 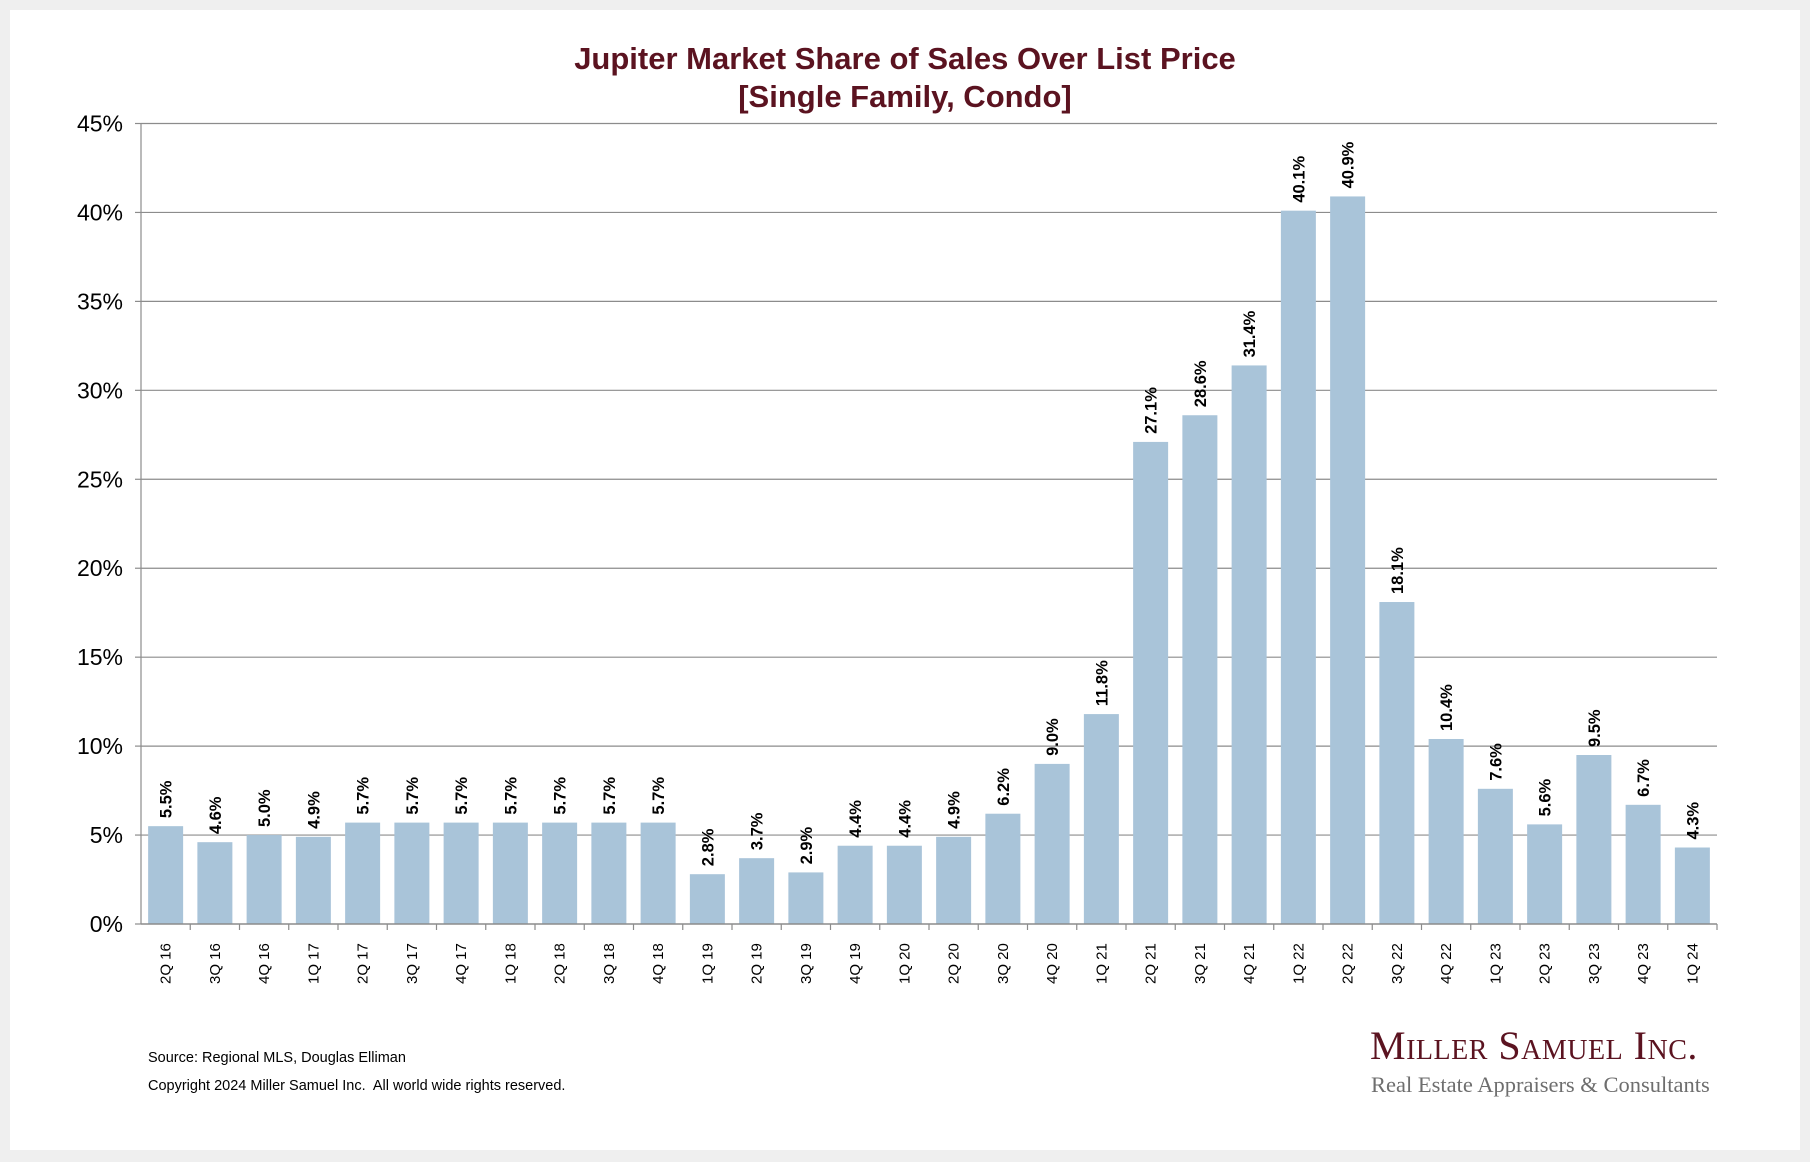 I want to click on y-tick-label: 30%, so click(x=100, y=390).